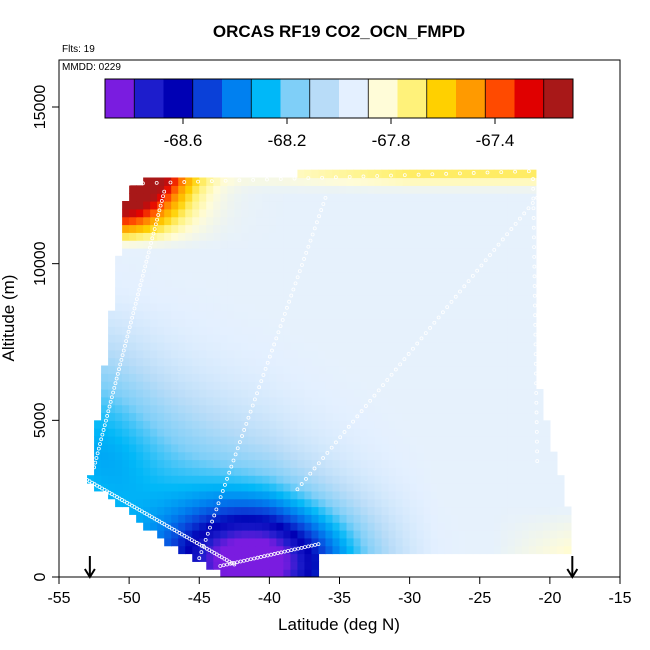 This screenshot has width=650, height=650. I want to click on flights-label: Flts: 19, so click(78, 49).